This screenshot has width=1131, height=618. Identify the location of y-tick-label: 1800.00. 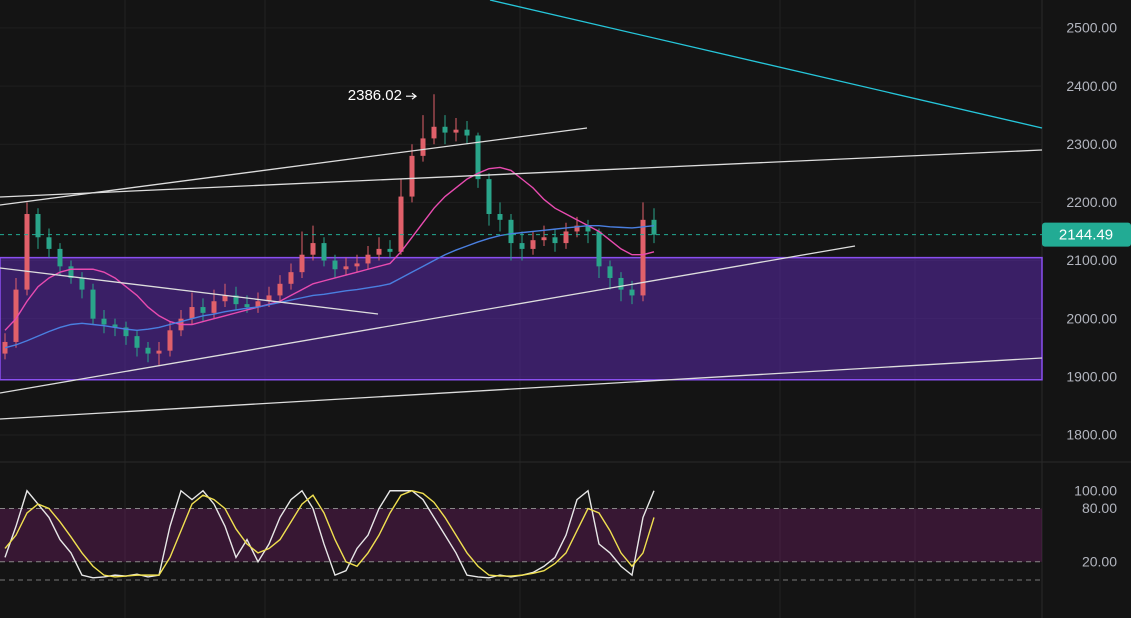
(1091, 435).